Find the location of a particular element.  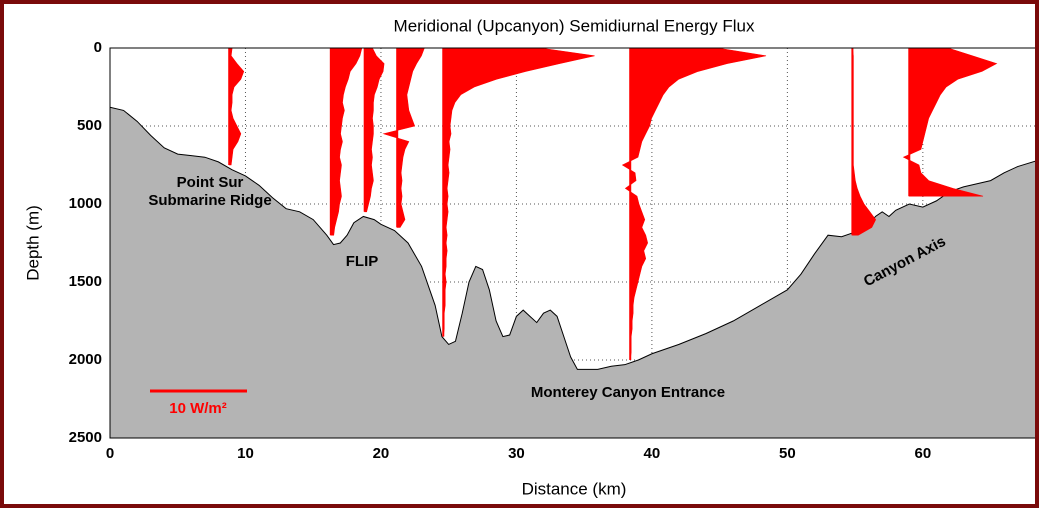

y-tick-label: 0 is located at coordinates (98, 47).